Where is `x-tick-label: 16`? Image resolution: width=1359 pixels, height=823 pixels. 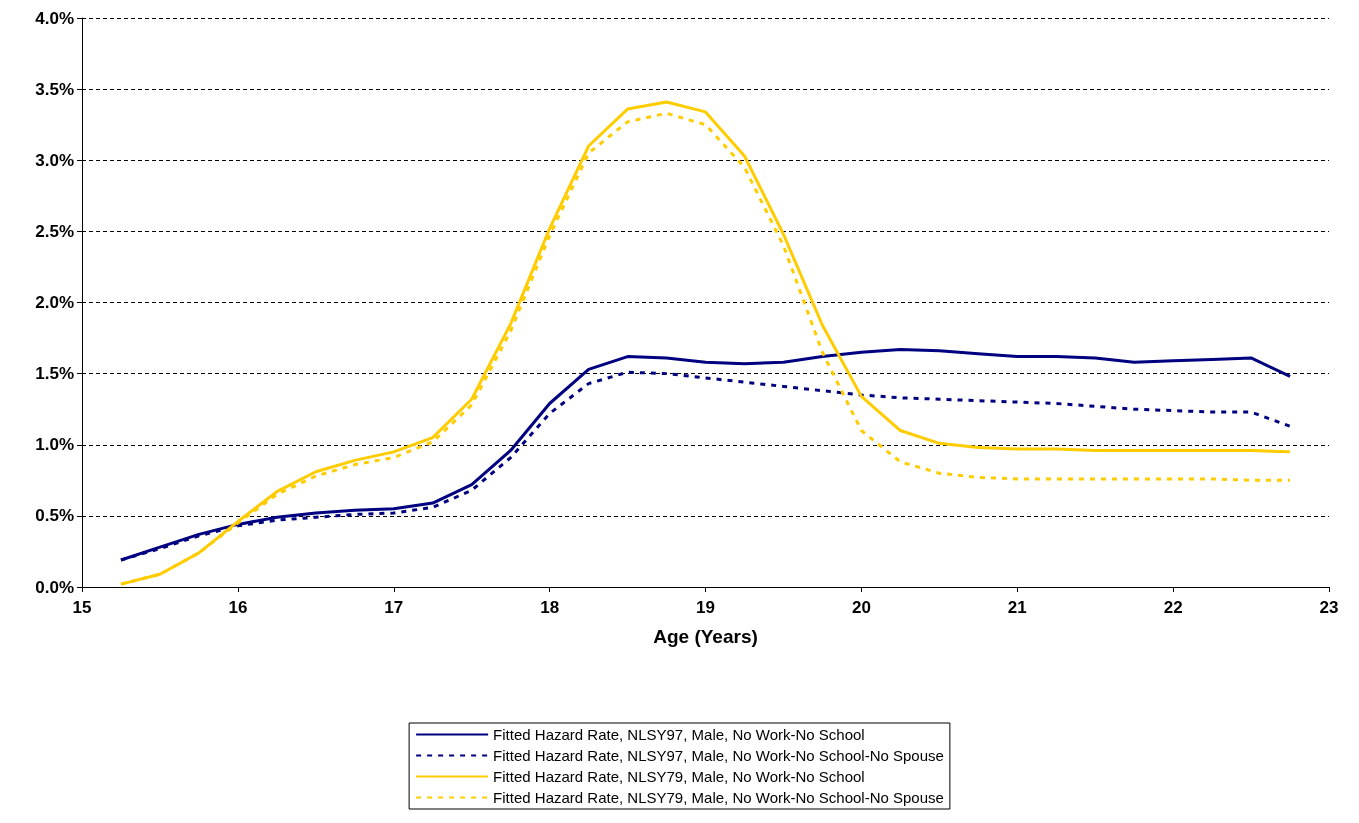
x-tick-label: 16 is located at coordinates (238, 607).